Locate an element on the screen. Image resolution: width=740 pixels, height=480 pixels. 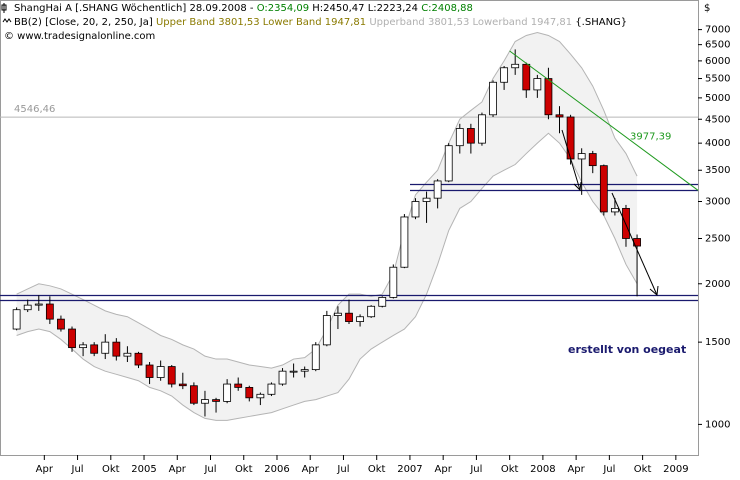
header-icon is located at coordinates (4, 8).